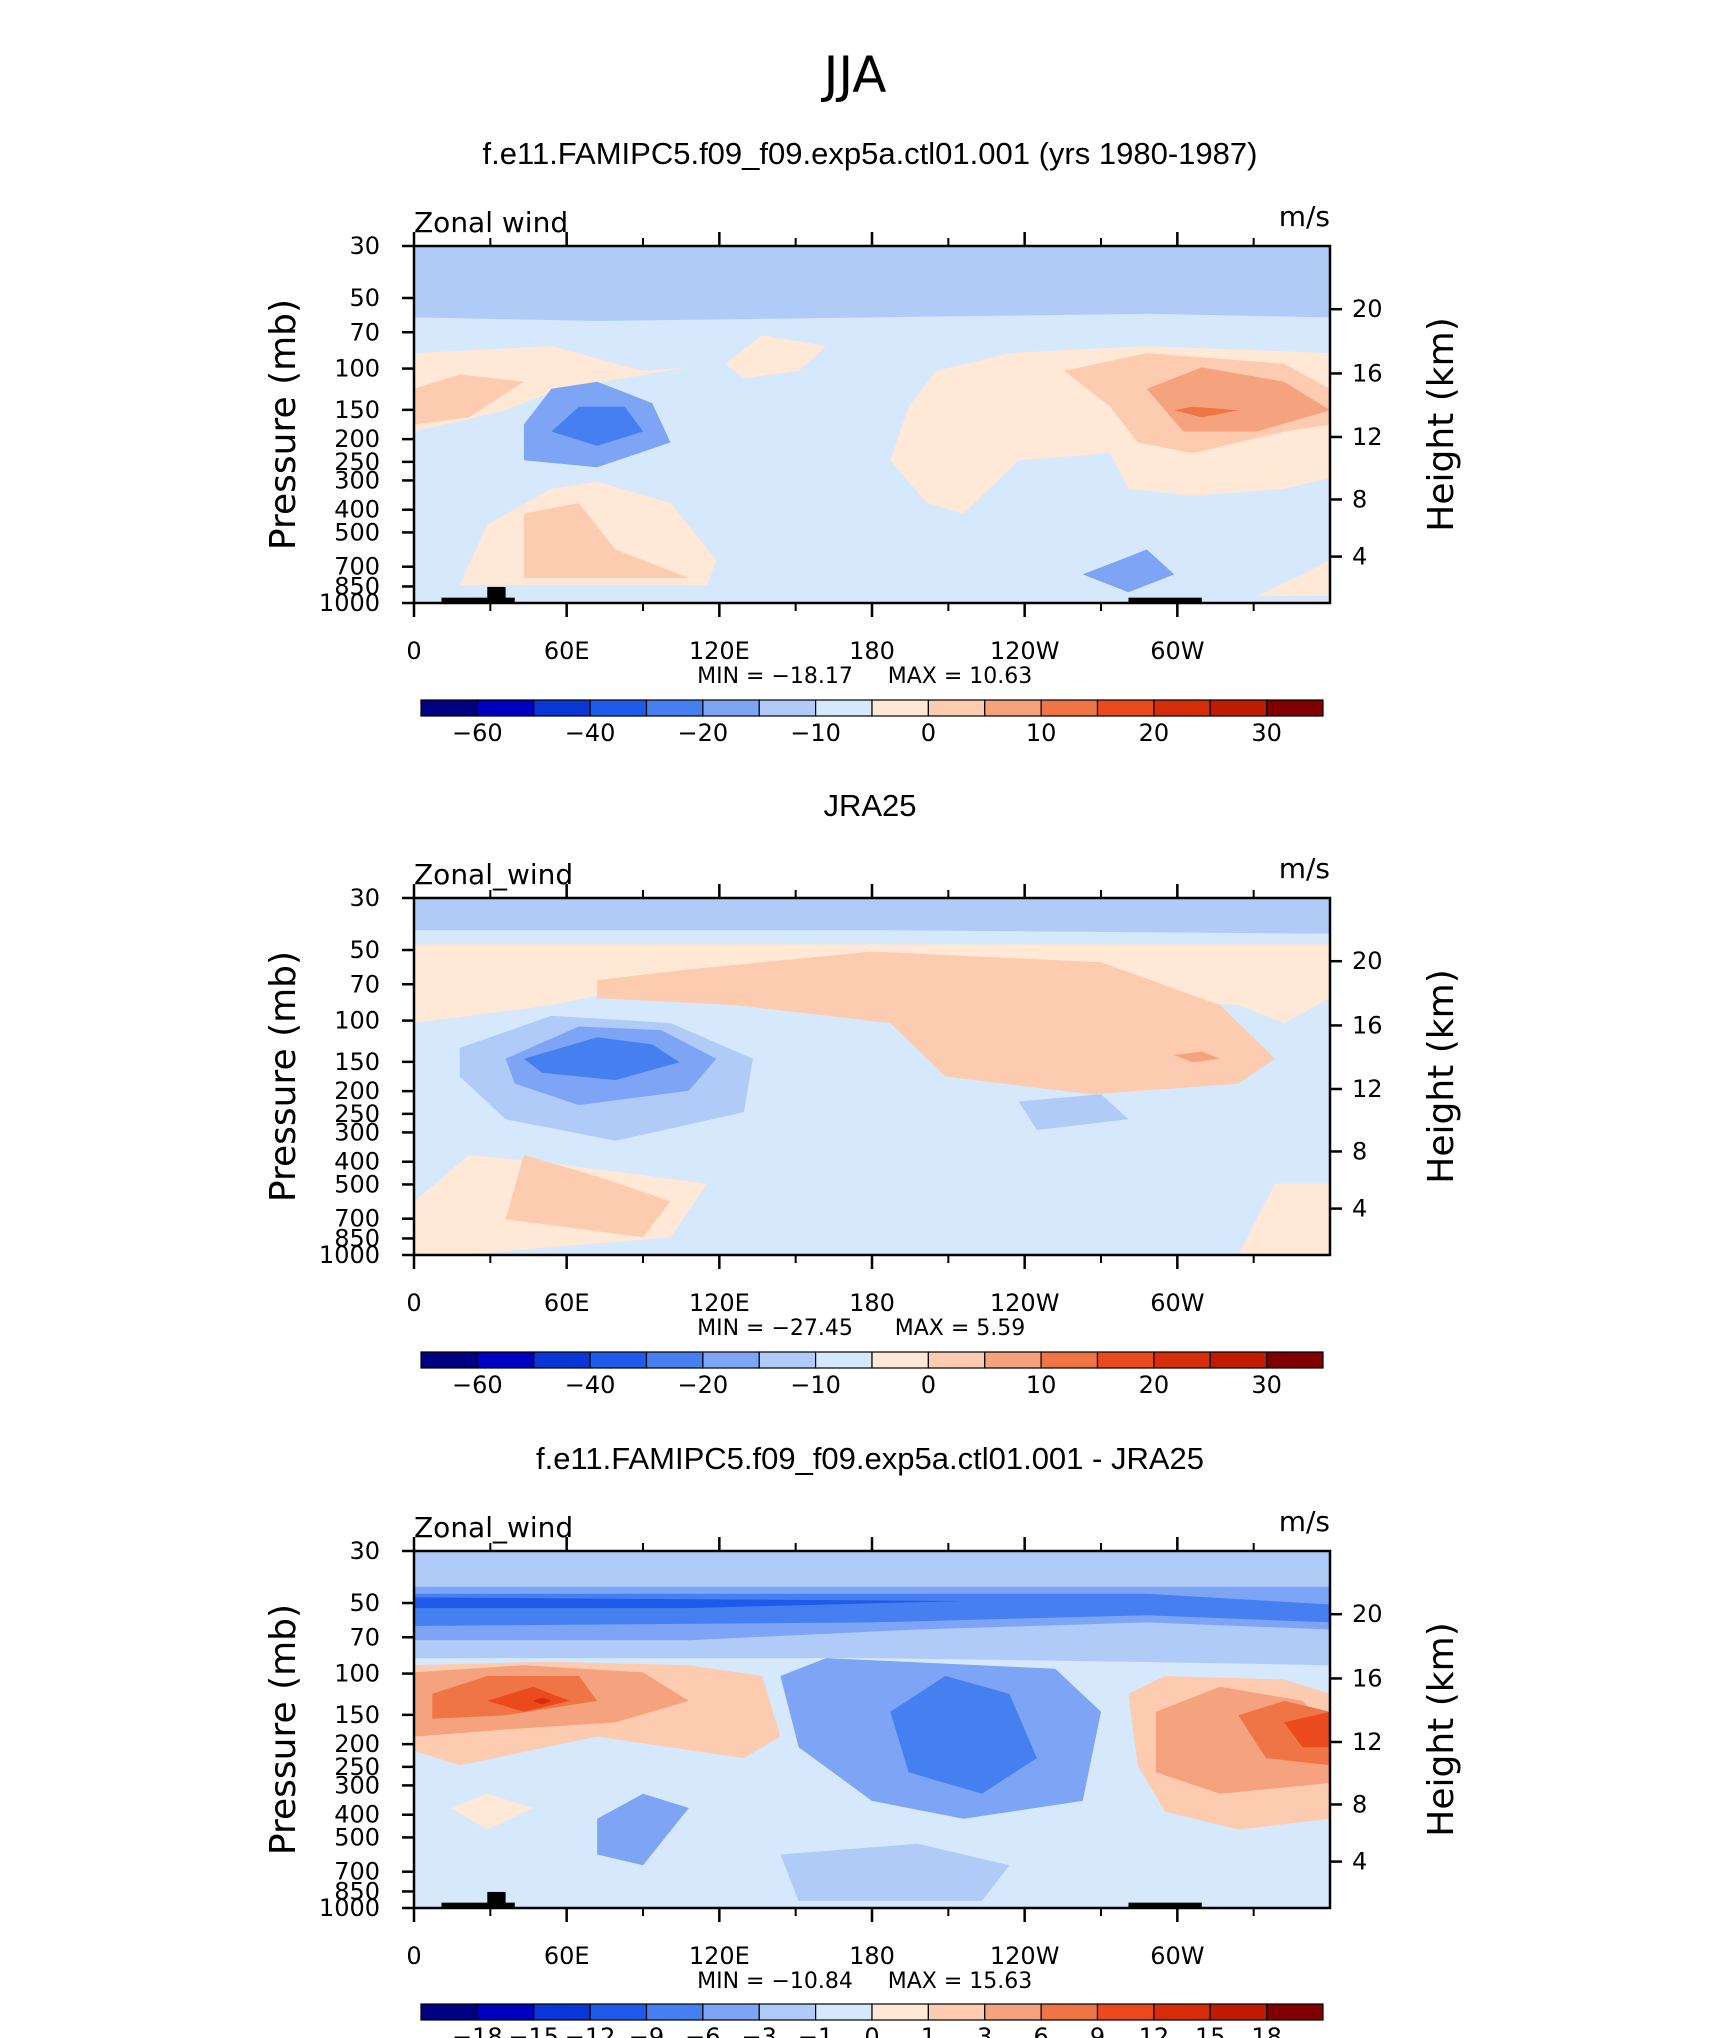  I want to click on colorbar-label: 15, so click(1210, 2030).